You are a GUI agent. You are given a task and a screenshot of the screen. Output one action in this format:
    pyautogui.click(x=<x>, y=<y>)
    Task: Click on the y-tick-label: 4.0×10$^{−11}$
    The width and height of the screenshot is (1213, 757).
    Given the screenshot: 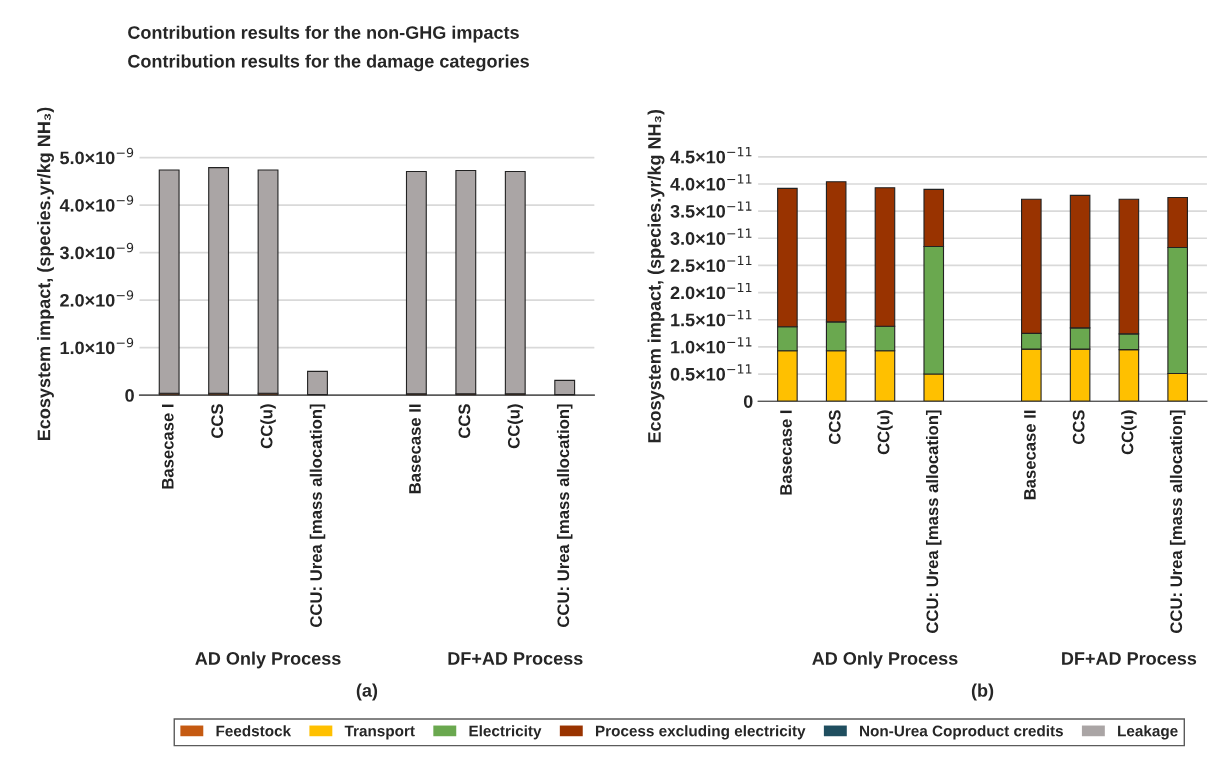 What is the action you would take?
    pyautogui.click(x=711, y=182)
    